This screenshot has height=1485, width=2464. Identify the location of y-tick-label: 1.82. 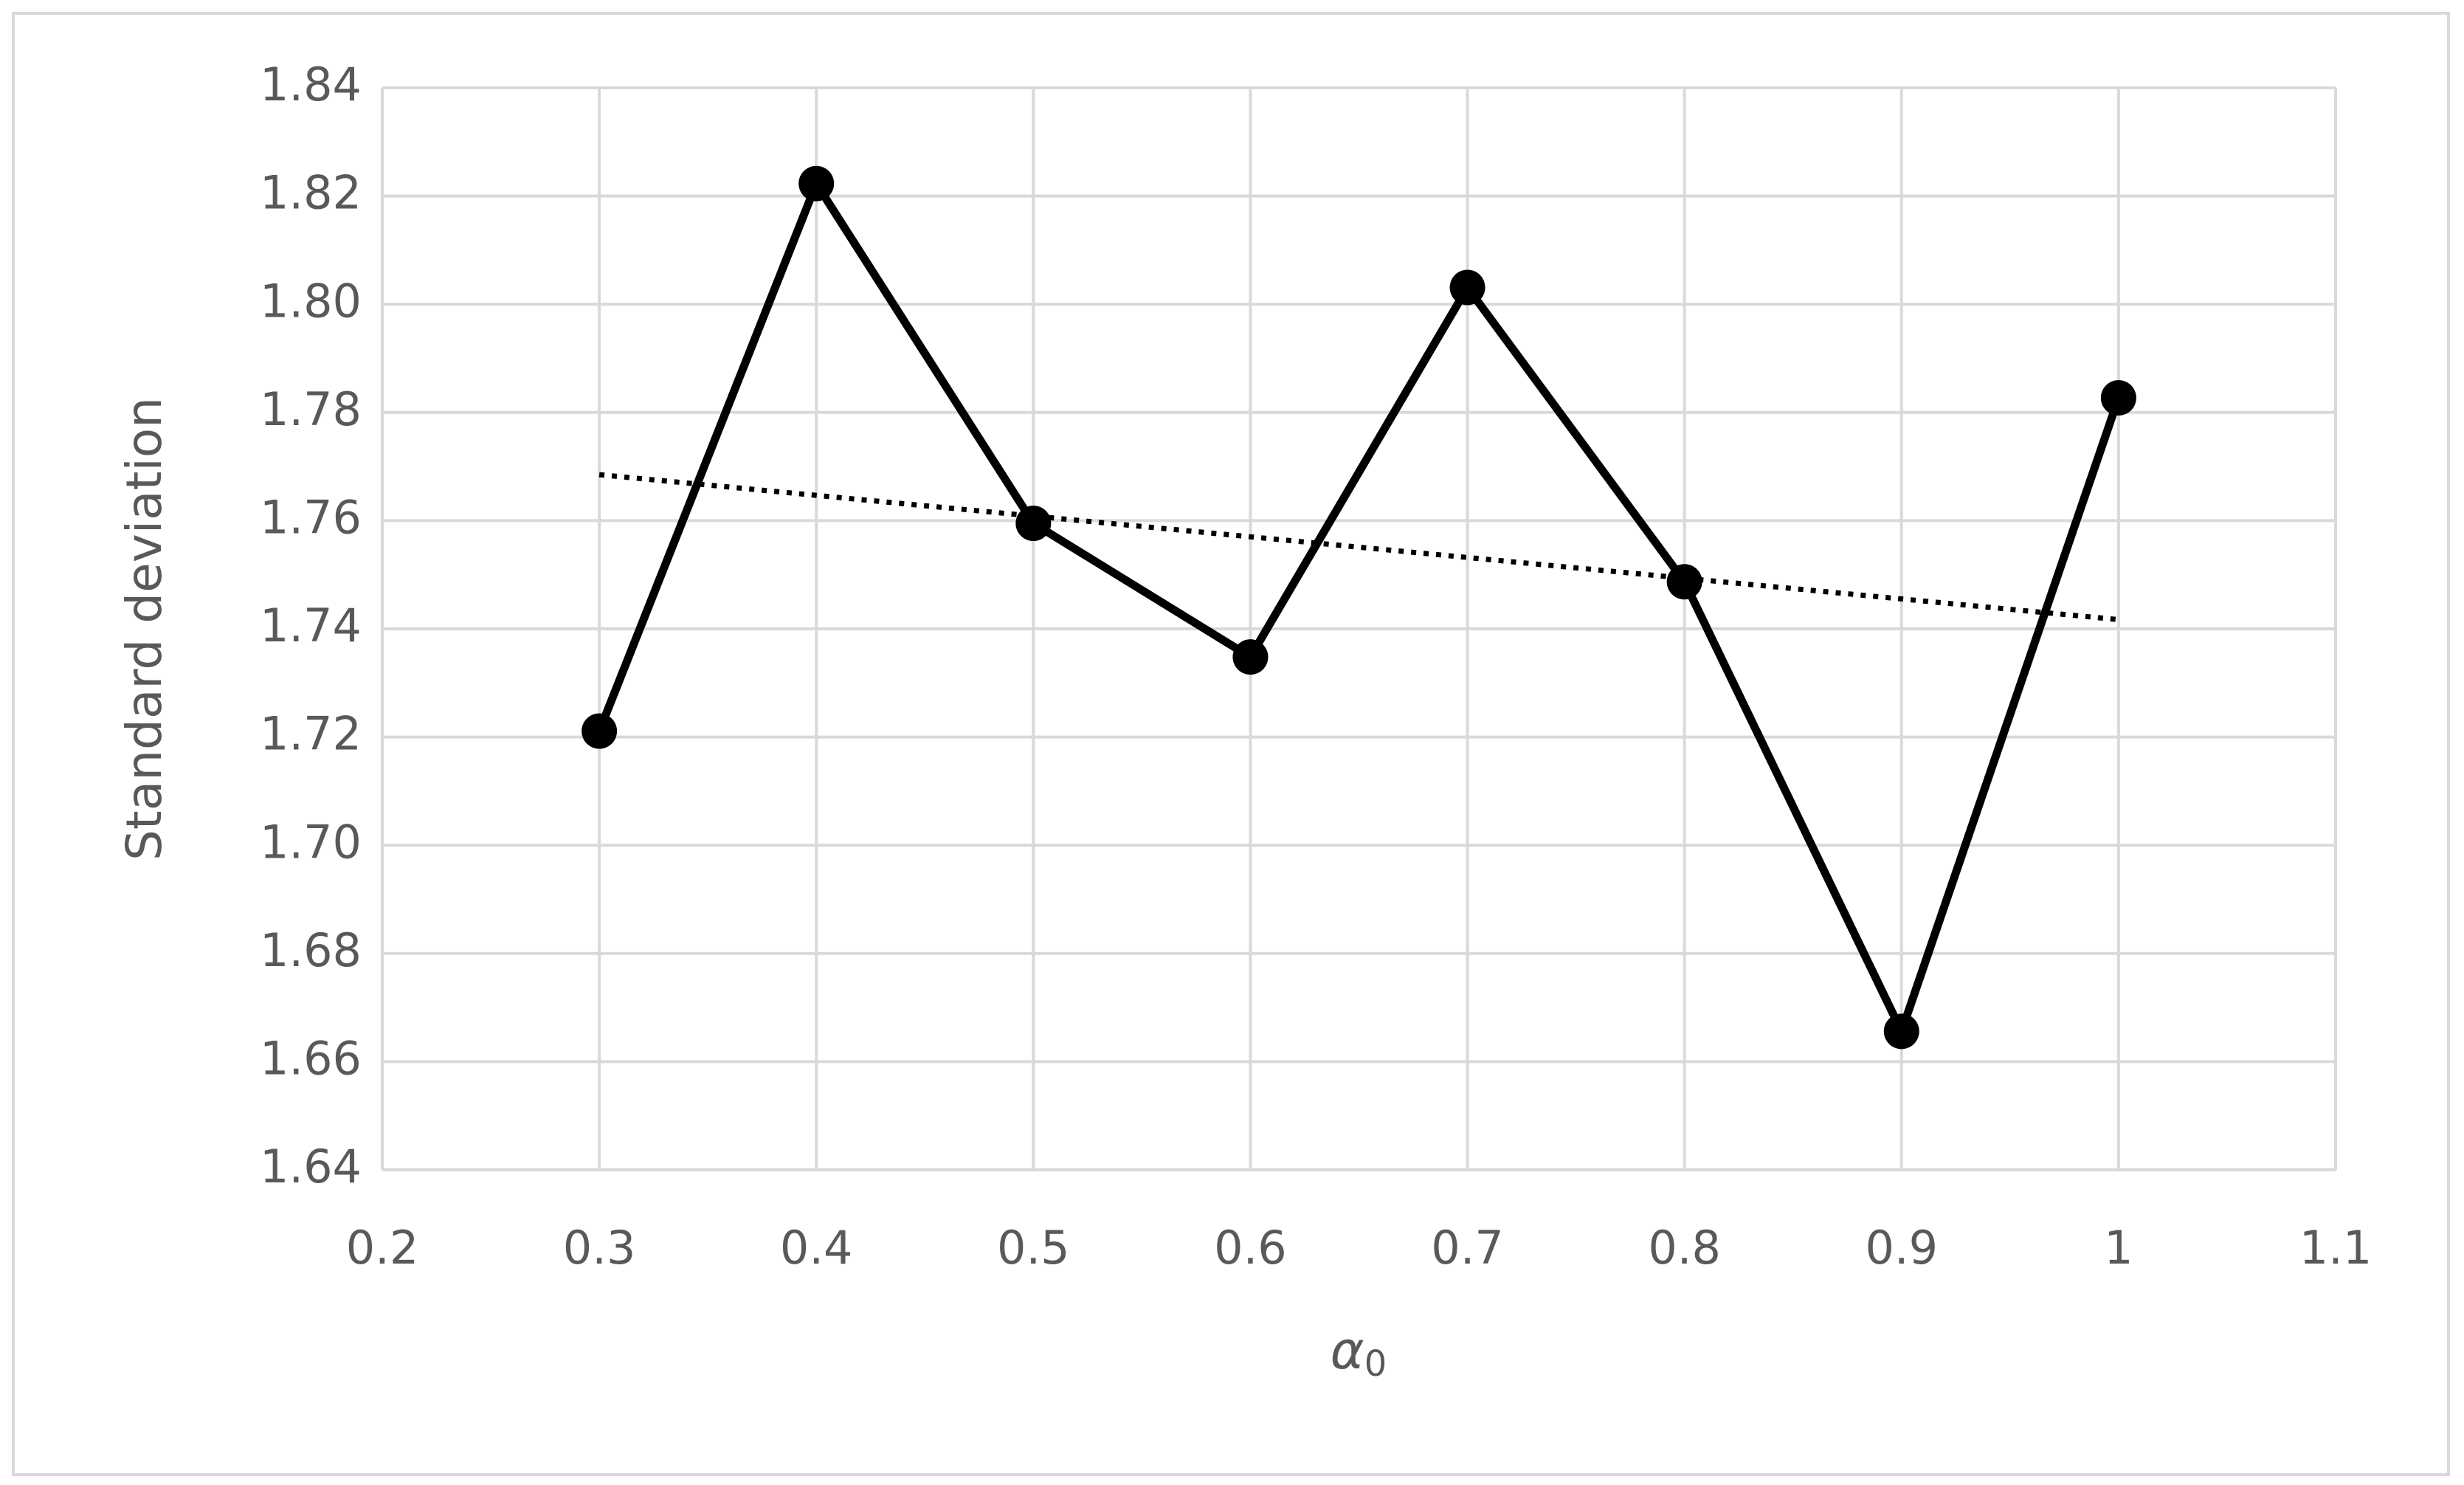
(311, 193).